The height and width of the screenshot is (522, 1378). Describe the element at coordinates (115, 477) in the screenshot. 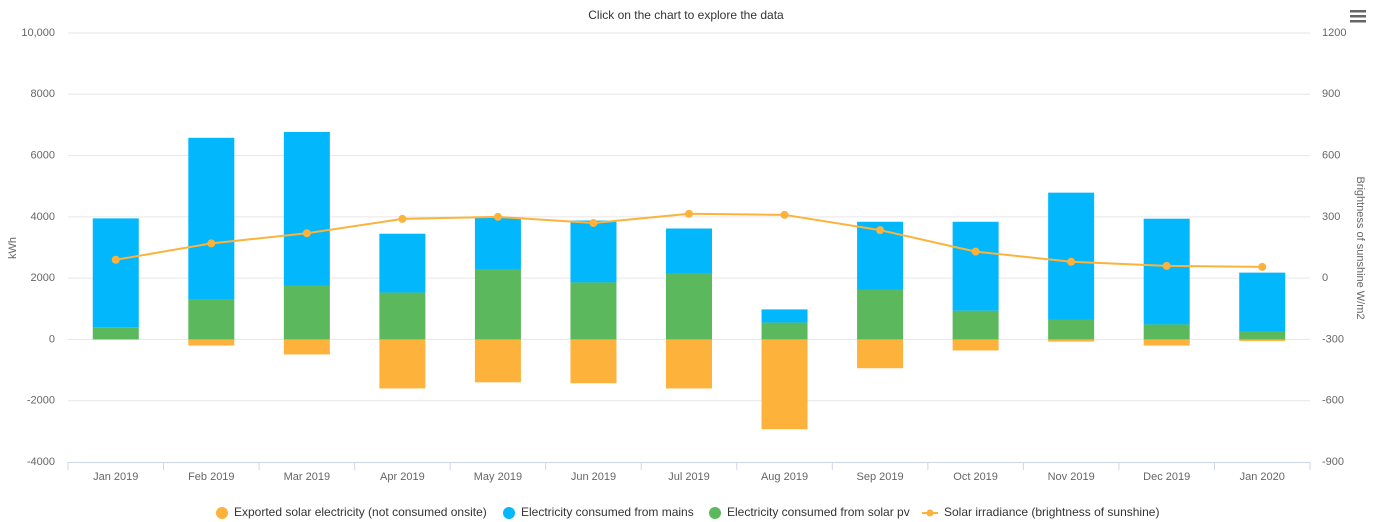

I see `x-tick-label: Jan 2019` at that location.